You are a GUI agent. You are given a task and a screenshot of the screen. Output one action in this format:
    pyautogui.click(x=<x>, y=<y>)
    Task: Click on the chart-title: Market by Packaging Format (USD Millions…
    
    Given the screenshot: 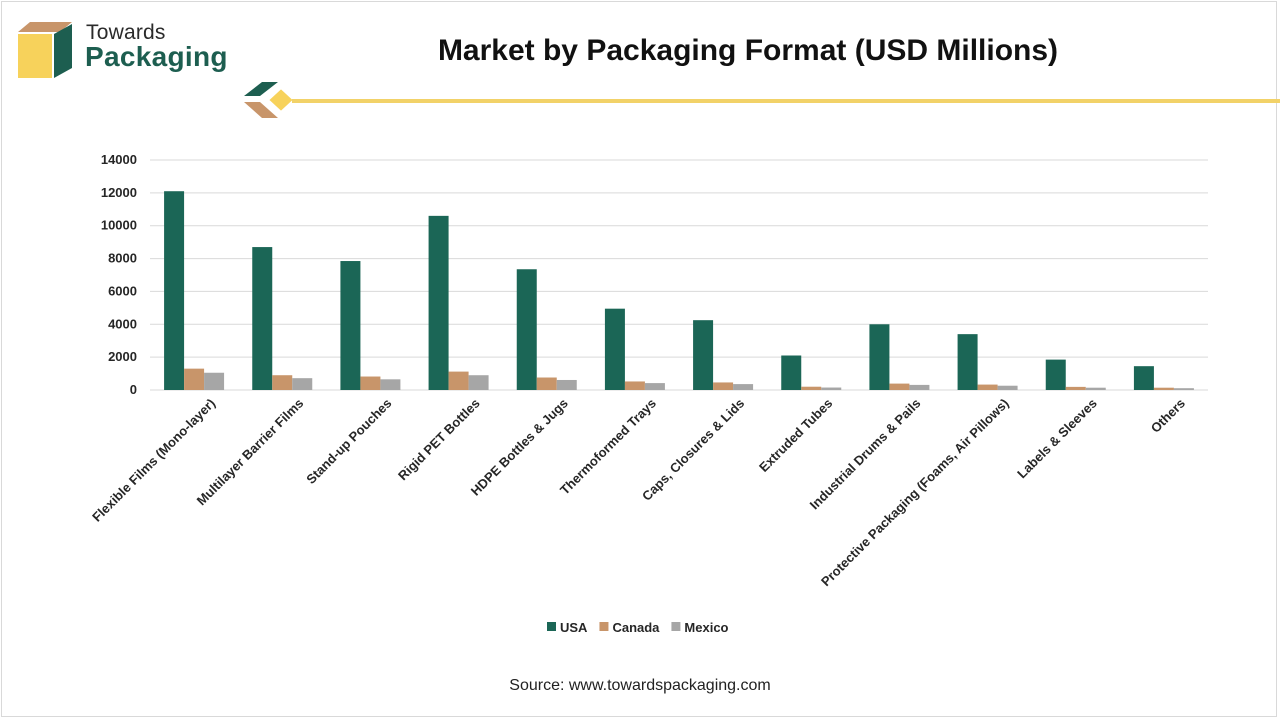 What is the action you would take?
    pyautogui.click(x=748, y=50)
    